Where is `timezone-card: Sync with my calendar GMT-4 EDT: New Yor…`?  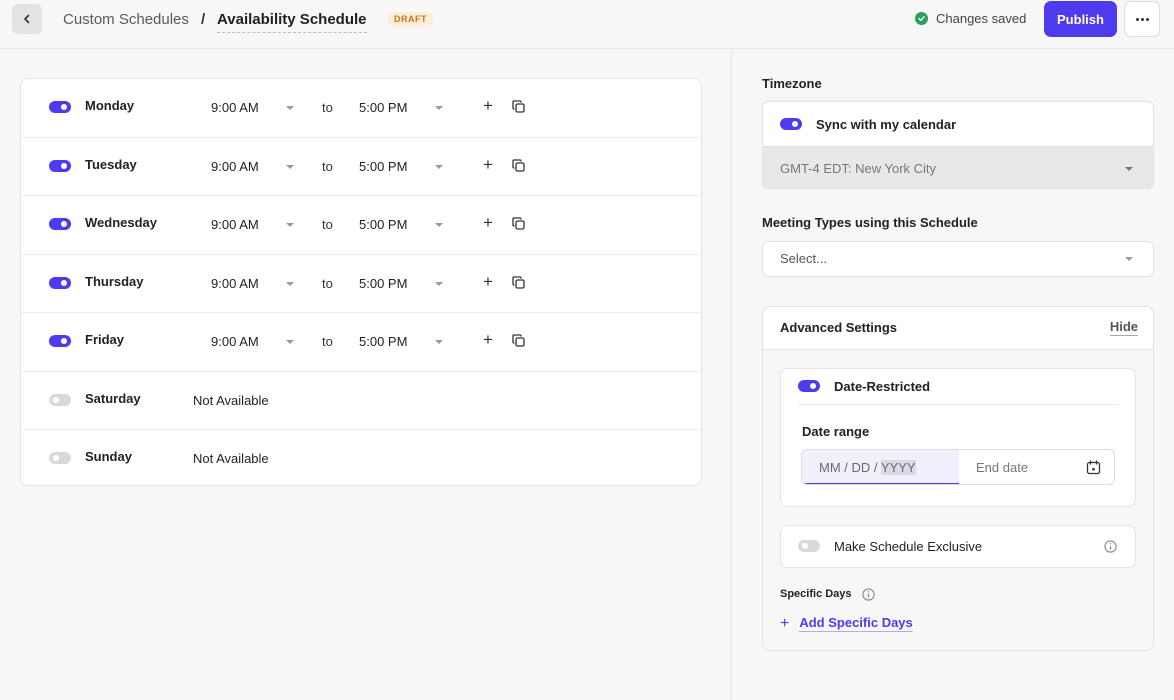
timezone-card: Sync with my calendar GMT-4 EDT: New Yor… is located at coordinates (958, 145).